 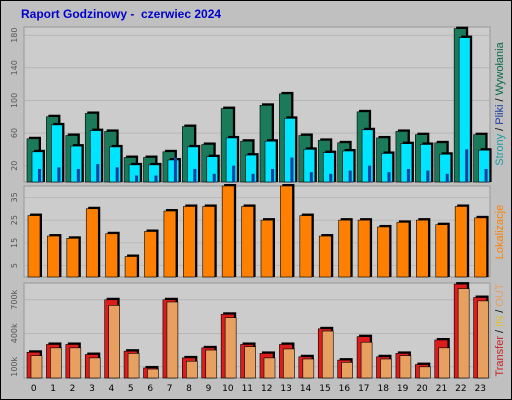 What do you see at coordinates (92, 389) in the screenshot?
I see `x-tick-label: 3` at bounding box center [92, 389].